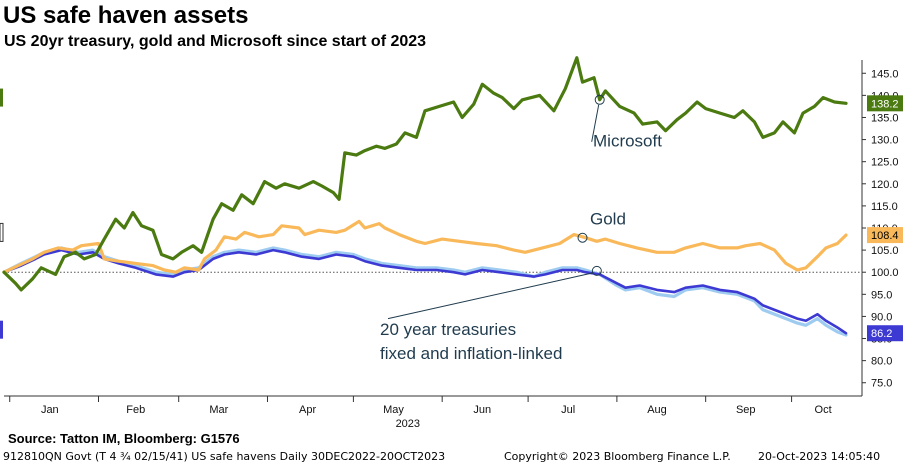 The image size is (904, 466). Describe the element at coordinates (568, 410) in the screenshot. I see `x-tick-label: Jul` at that location.